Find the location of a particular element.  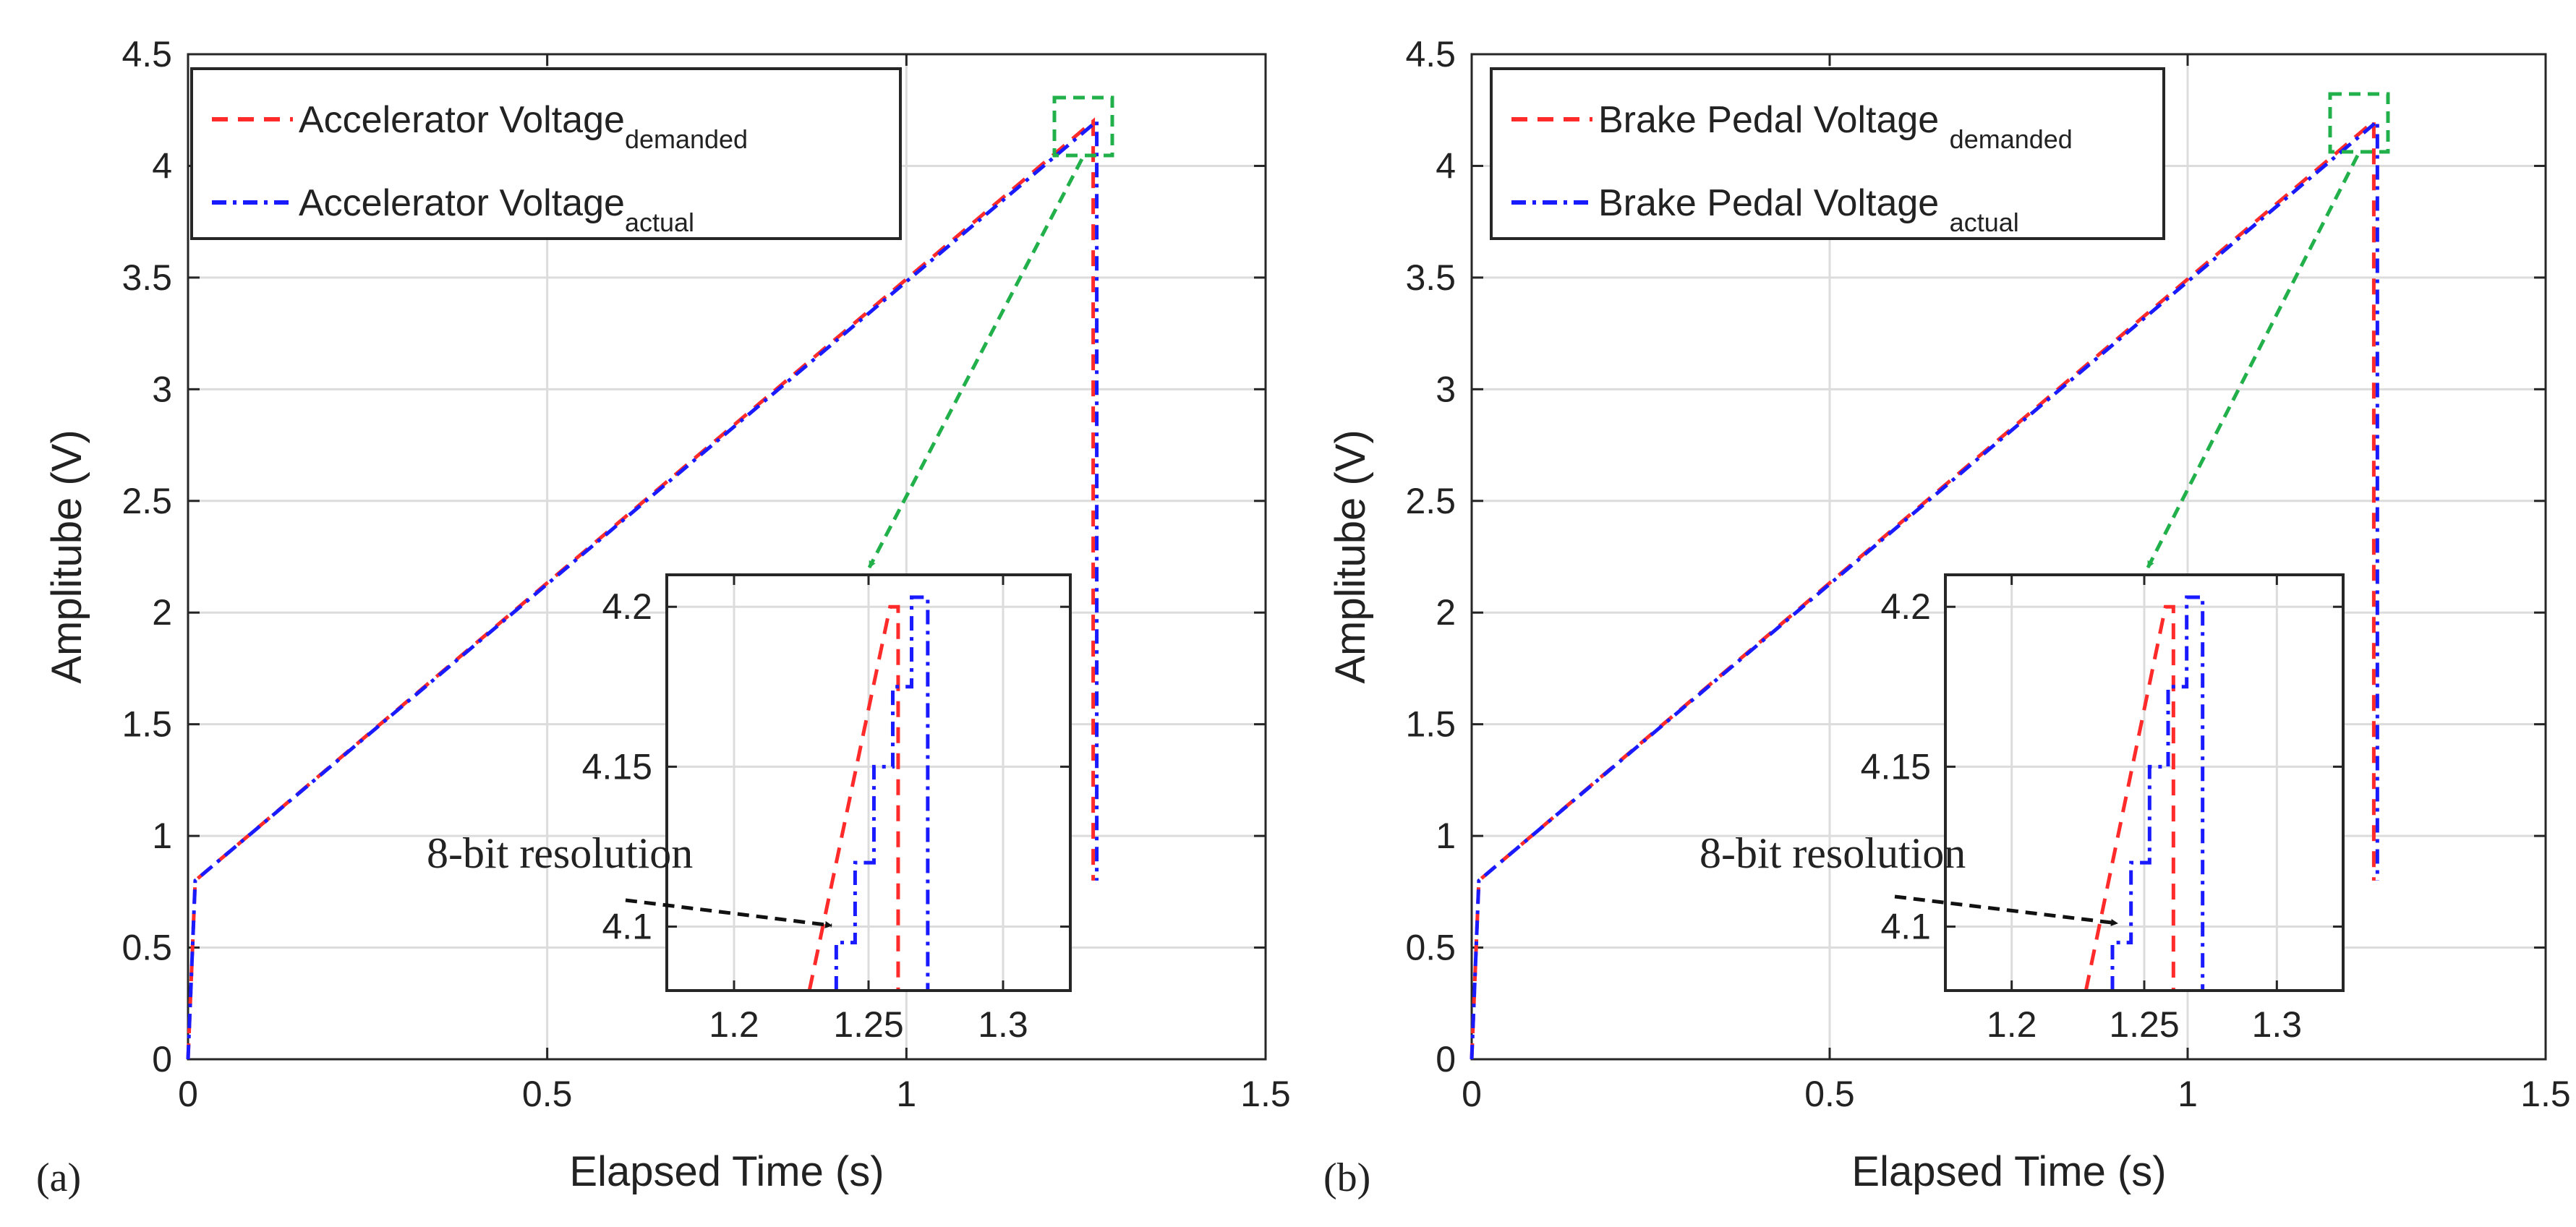

legend-entry-label: Brake Pedal Voltage demanded is located at coordinates (1836, 127).